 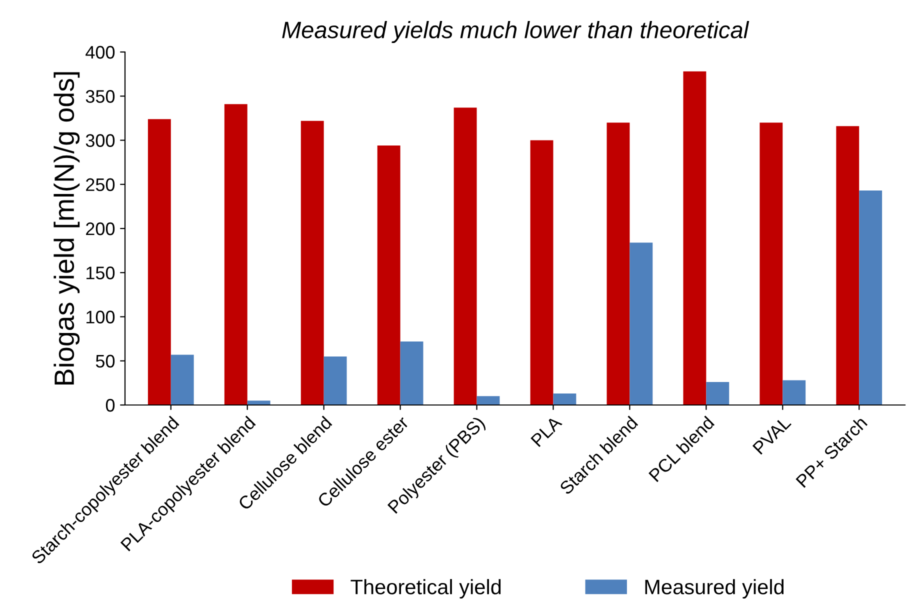 What do you see at coordinates (100, 273) in the screenshot?
I see `y-tick-label: 150` at bounding box center [100, 273].